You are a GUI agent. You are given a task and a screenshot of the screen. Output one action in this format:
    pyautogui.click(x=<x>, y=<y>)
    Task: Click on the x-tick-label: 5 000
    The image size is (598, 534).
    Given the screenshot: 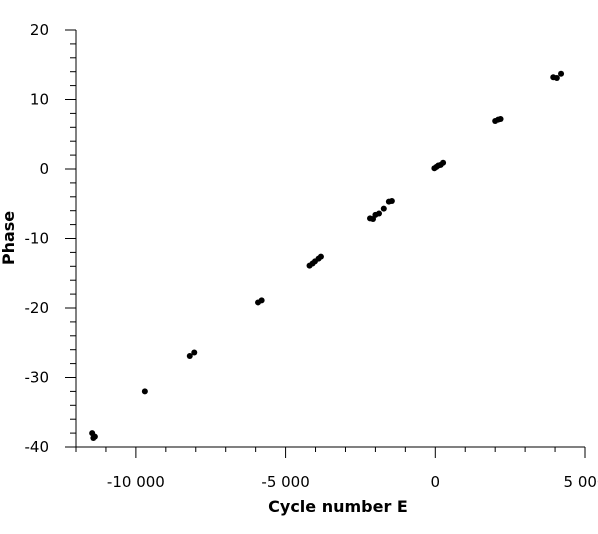 What is the action you would take?
    pyautogui.click(x=581, y=482)
    